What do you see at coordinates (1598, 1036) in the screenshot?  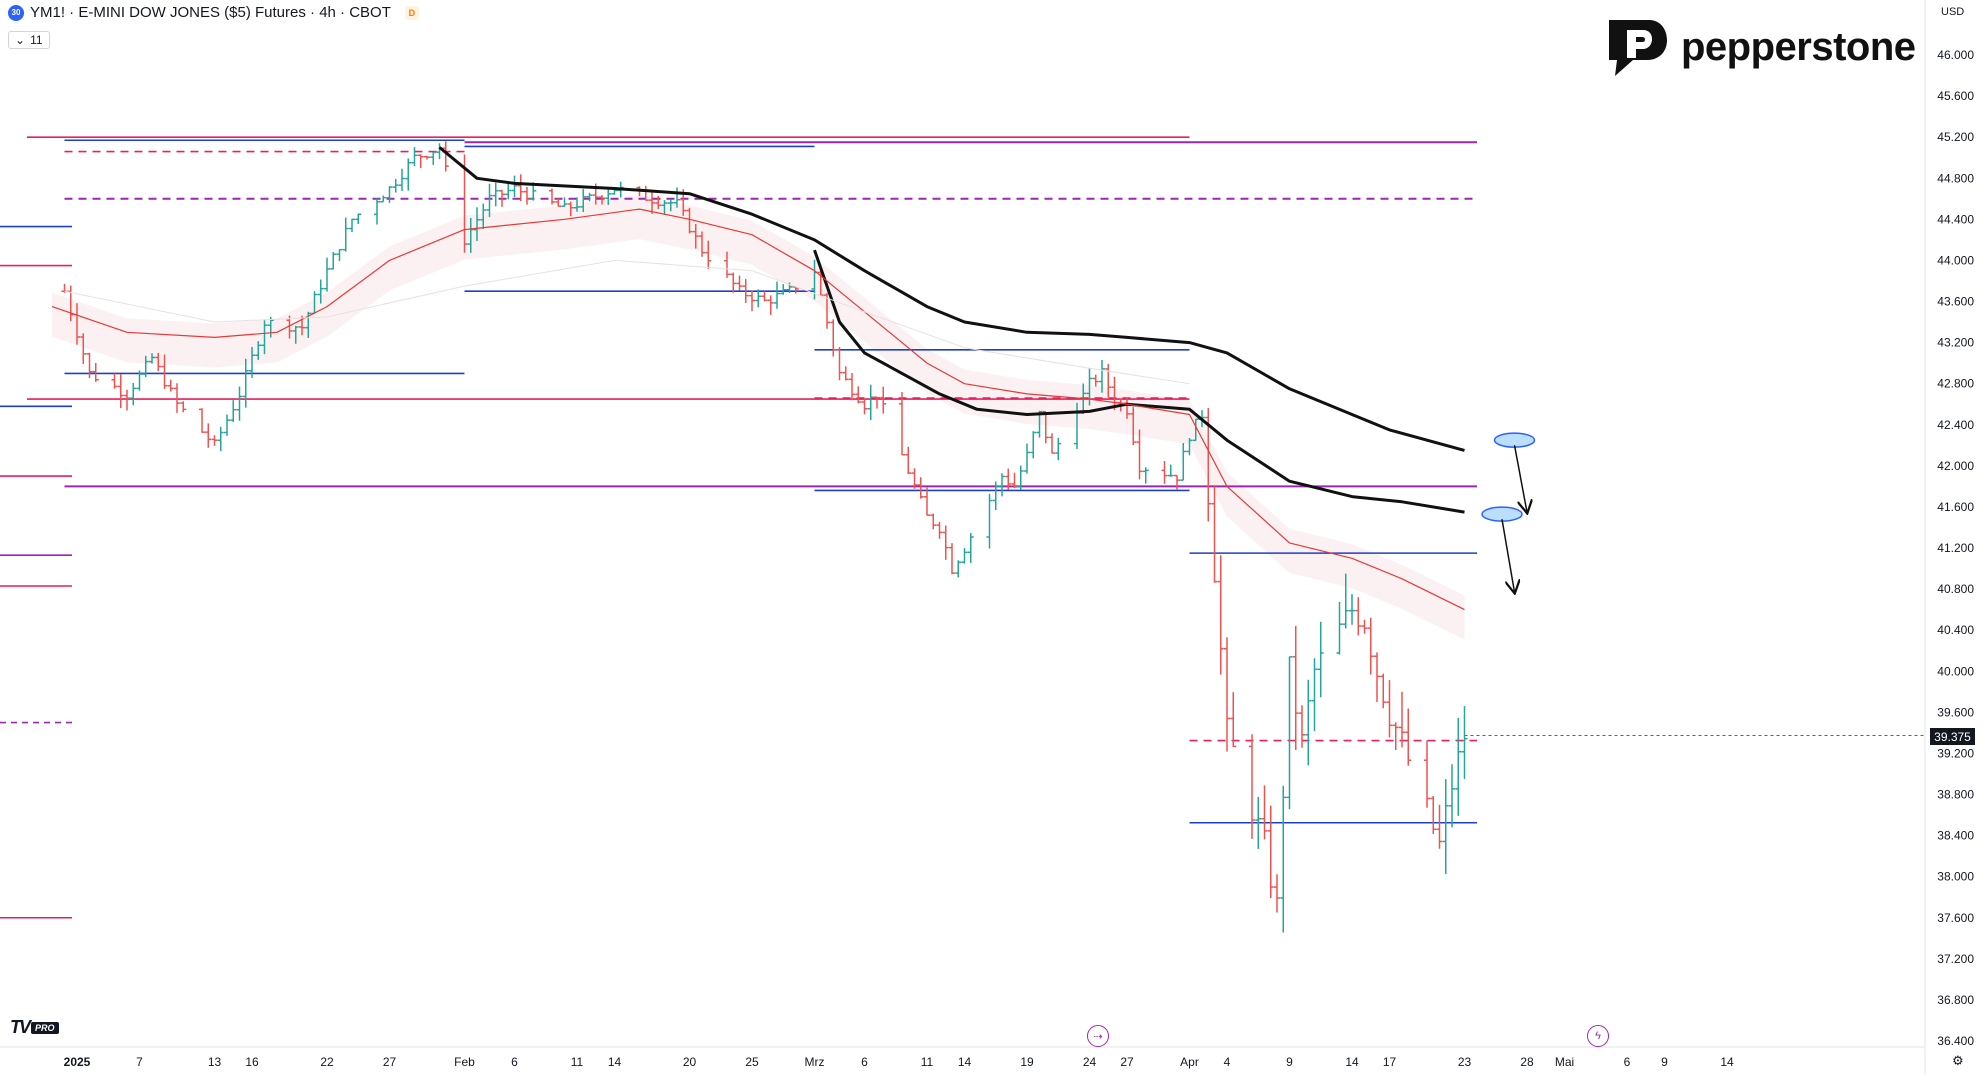 I see `lightning-icon: ϟ` at bounding box center [1598, 1036].